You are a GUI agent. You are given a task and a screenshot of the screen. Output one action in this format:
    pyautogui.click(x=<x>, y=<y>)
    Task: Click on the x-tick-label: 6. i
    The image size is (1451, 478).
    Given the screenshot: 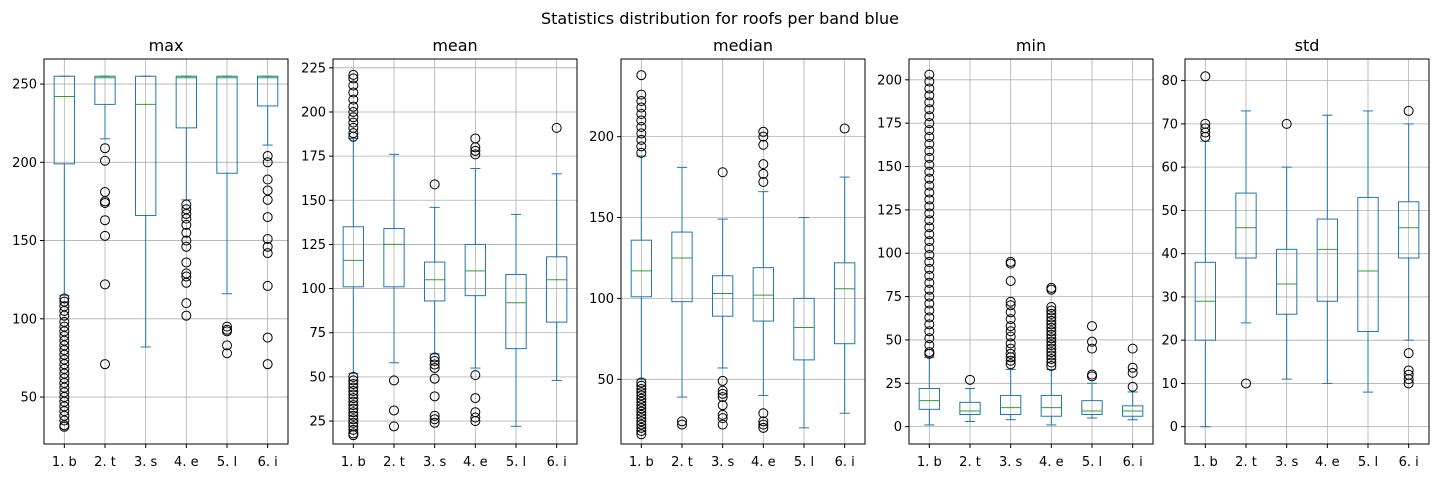 What is the action you would take?
    pyautogui.click(x=557, y=462)
    